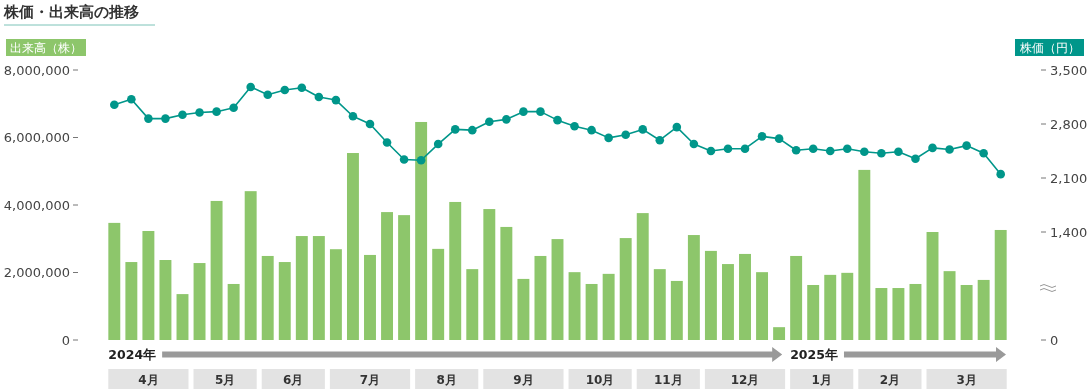 The height and width of the screenshot is (390, 1088). I want to click on y2-tick-label: 2,800, so click(1069, 124).